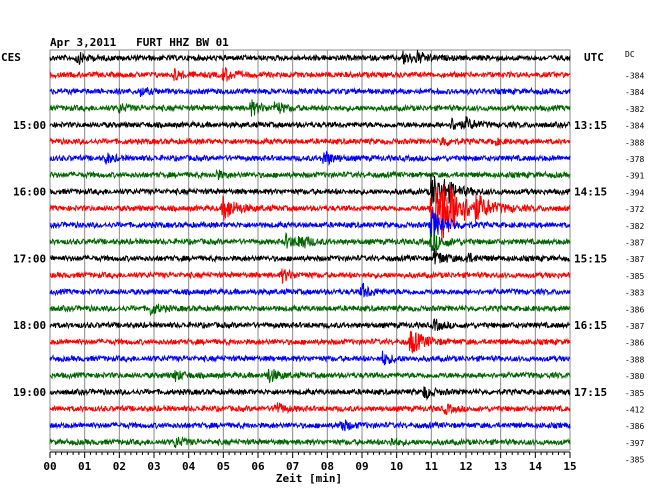  Describe the element at coordinates (49, 466) in the screenshot. I see `x-tick-label: 00` at that location.